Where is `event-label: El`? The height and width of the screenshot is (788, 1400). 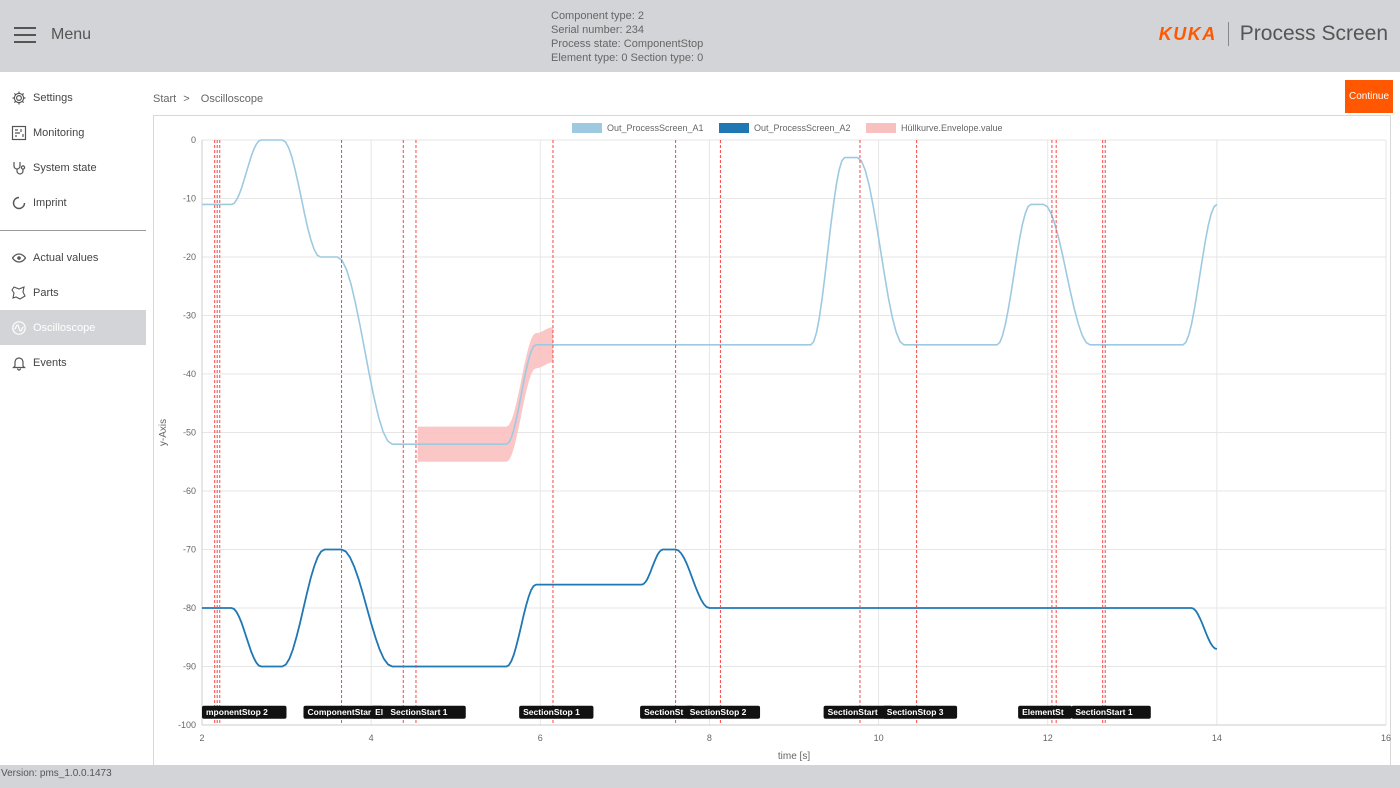
event-label: El is located at coordinates (380, 712).